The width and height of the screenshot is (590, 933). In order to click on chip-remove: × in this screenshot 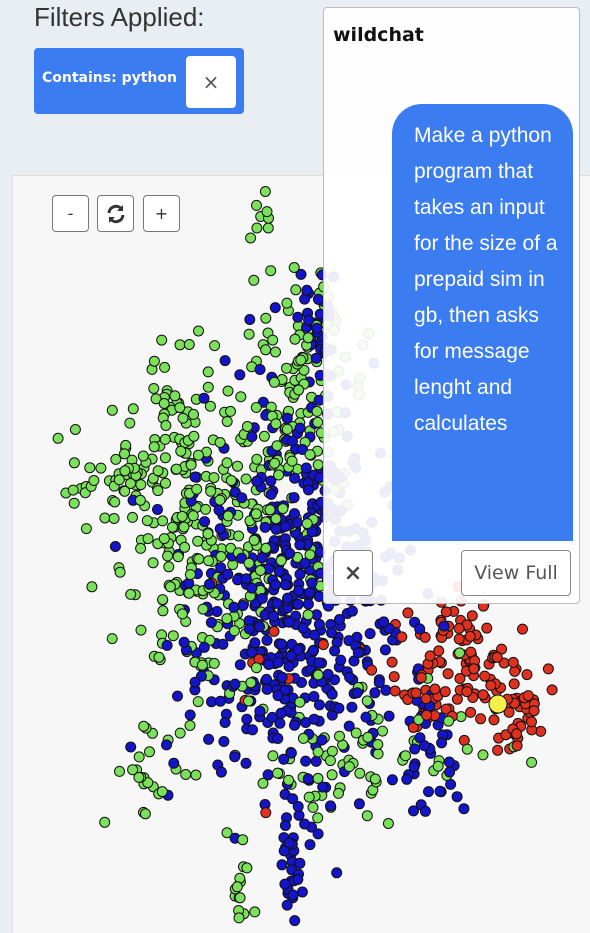, I will do `click(211, 82)`.